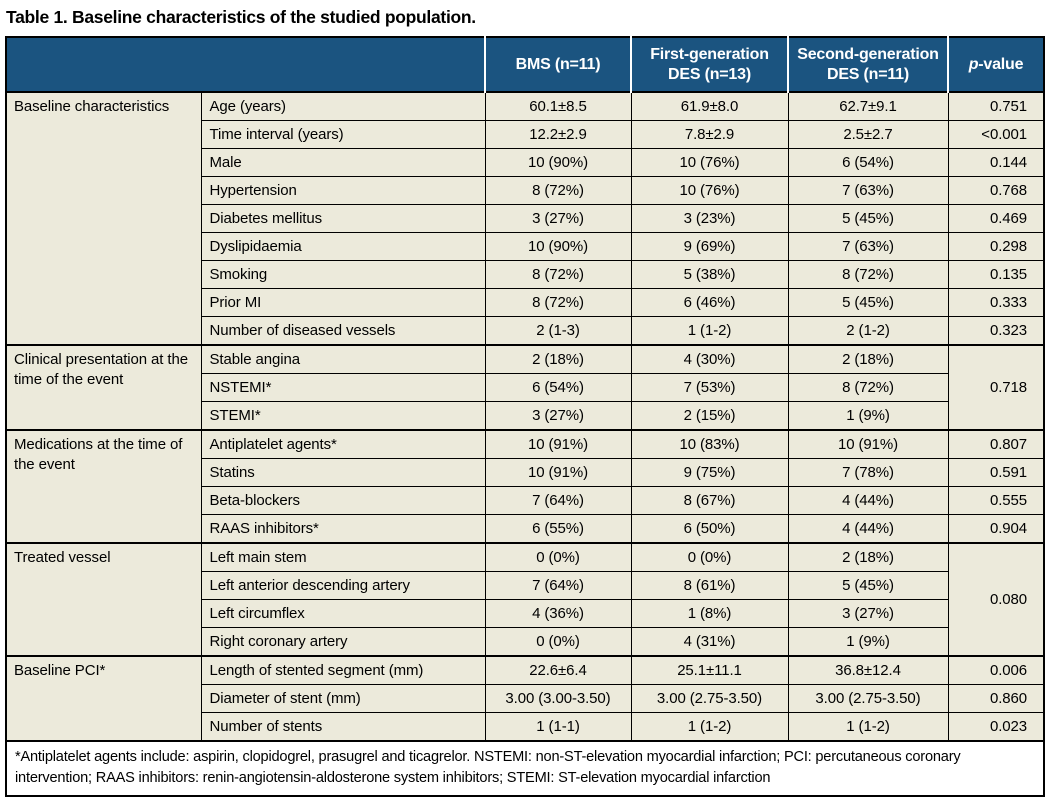 This screenshot has width=1048, height=797. I want to click on table-row: STEMI* 3 (27%) 2 (15%) 1 (9%), so click(525, 416).